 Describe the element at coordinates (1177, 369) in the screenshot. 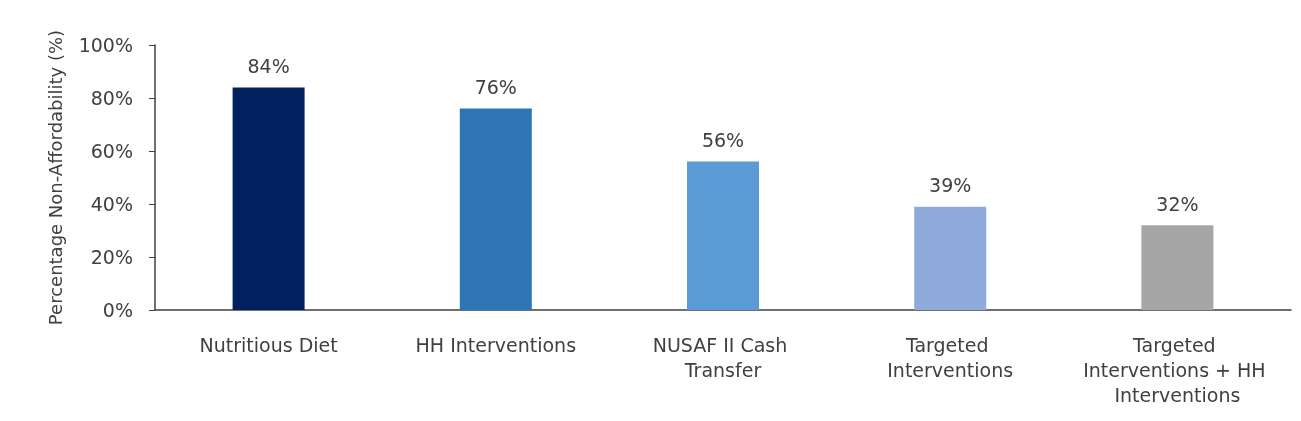

I see `x-tick-label: Targeted Interventions + HH Interventions` at that location.